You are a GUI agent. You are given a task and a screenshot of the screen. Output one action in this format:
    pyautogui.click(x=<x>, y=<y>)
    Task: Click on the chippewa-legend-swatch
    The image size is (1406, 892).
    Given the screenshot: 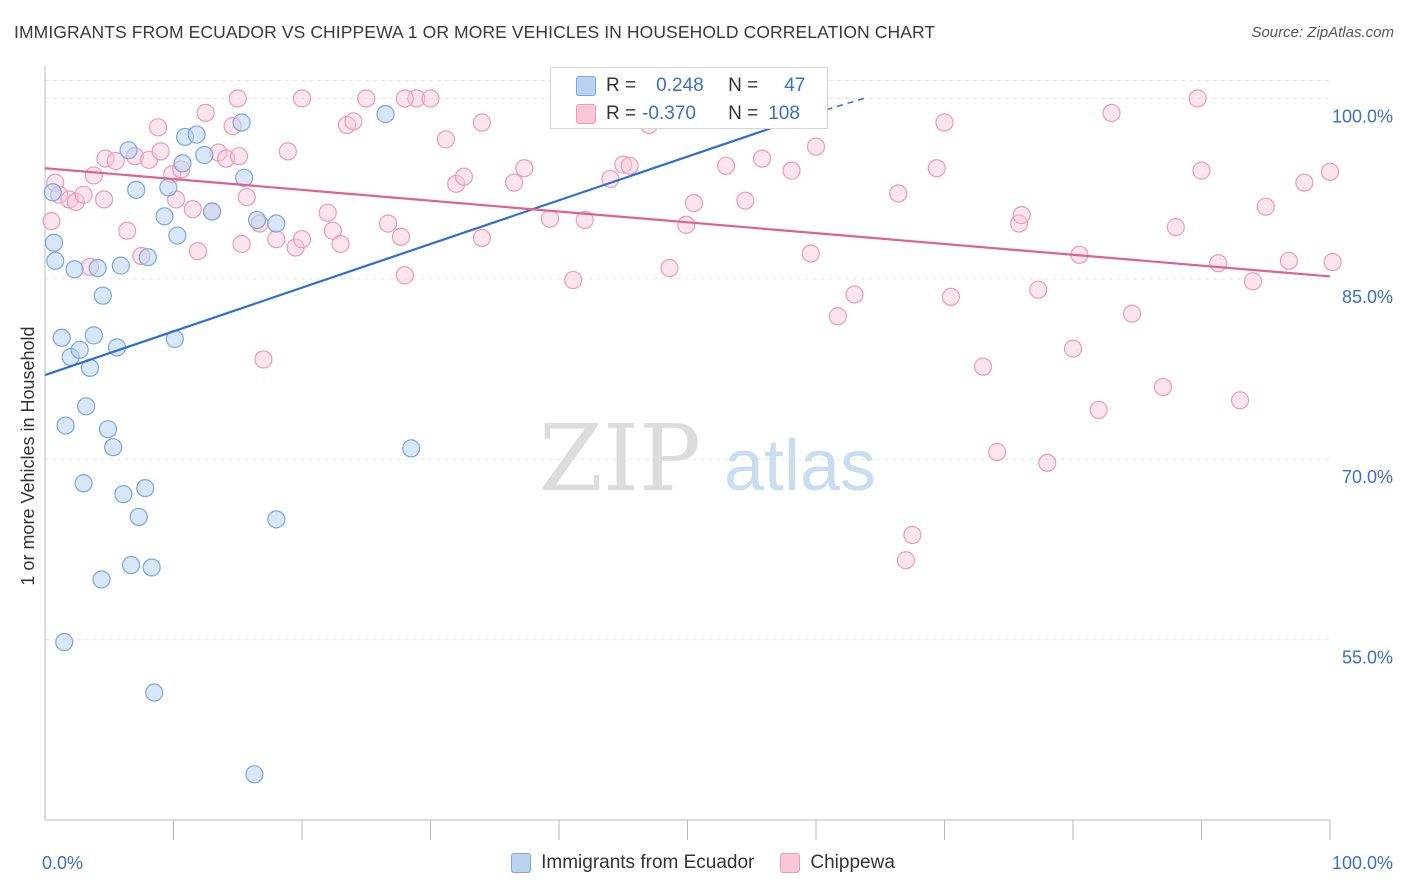 What is the action you would take?
    pyautogui.click(x=790, y=863)
    